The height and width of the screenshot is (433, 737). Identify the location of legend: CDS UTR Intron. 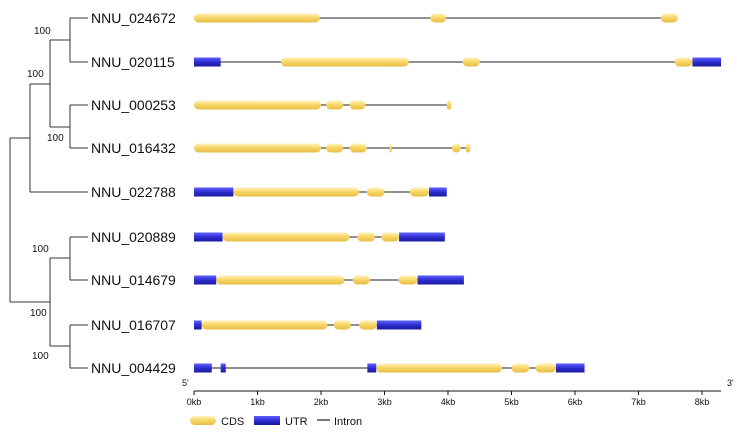
(276, 422).